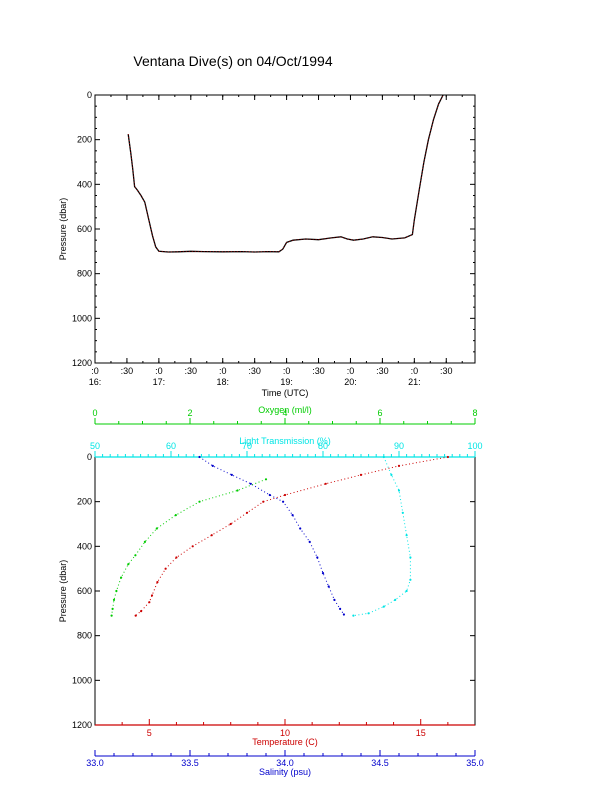 This screenshot has height=785, width=612. Describe the element at coordinates (474, 446) in the screenshot. I see `transmission-tick-label: 100` at that location.